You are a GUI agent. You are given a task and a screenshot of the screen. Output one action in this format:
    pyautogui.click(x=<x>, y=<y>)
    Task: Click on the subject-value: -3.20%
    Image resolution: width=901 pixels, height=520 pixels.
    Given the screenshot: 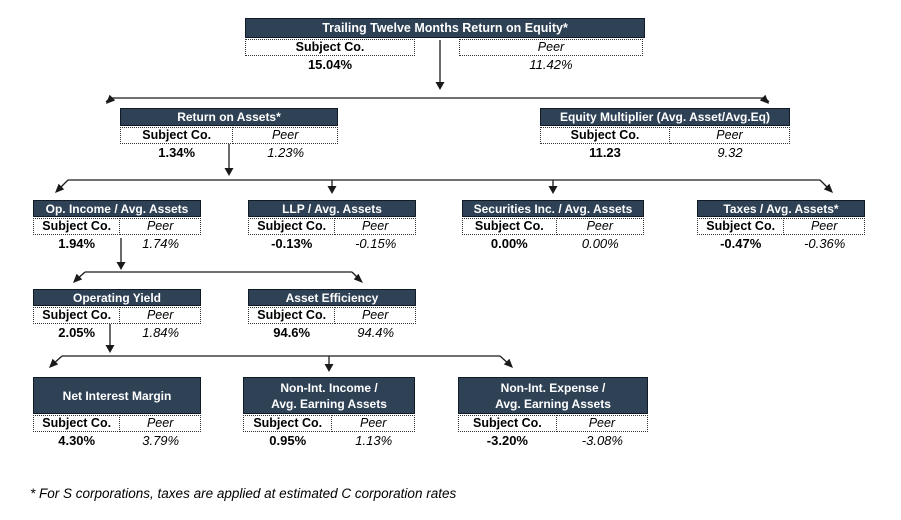 What is the action you would take?
    pyautogui.click(x=507, y=440)
    